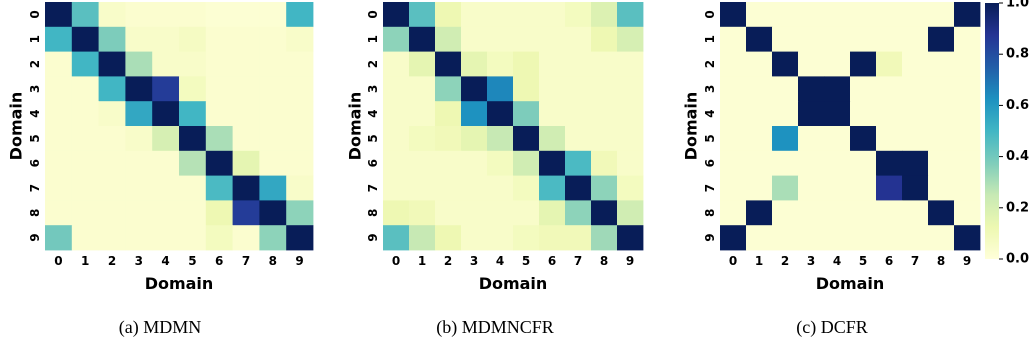  What do you see at coordinates (35, 113) in the screenshot?
I see `y-tick-label: 4` at bounding box center [35, 113].